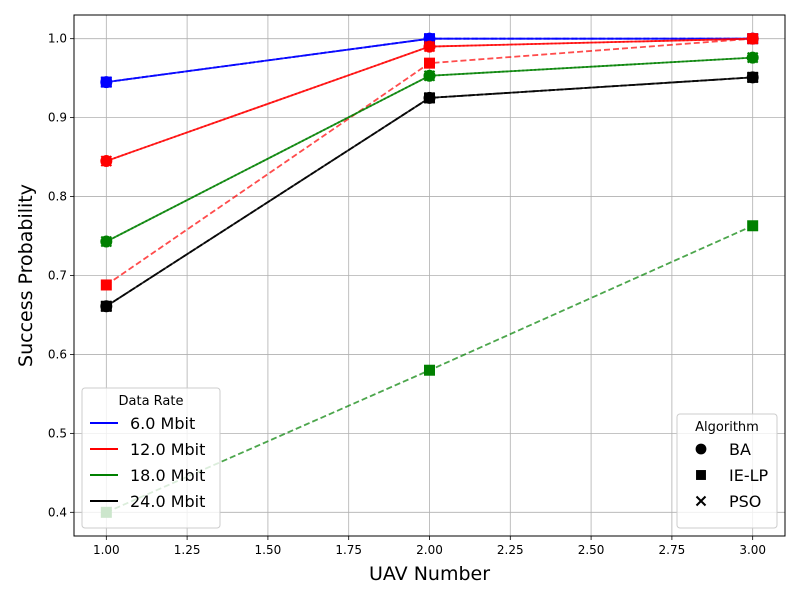 This screenshot has height=600, width=800. I want to click on legend-marker-x, so click(701, 501).